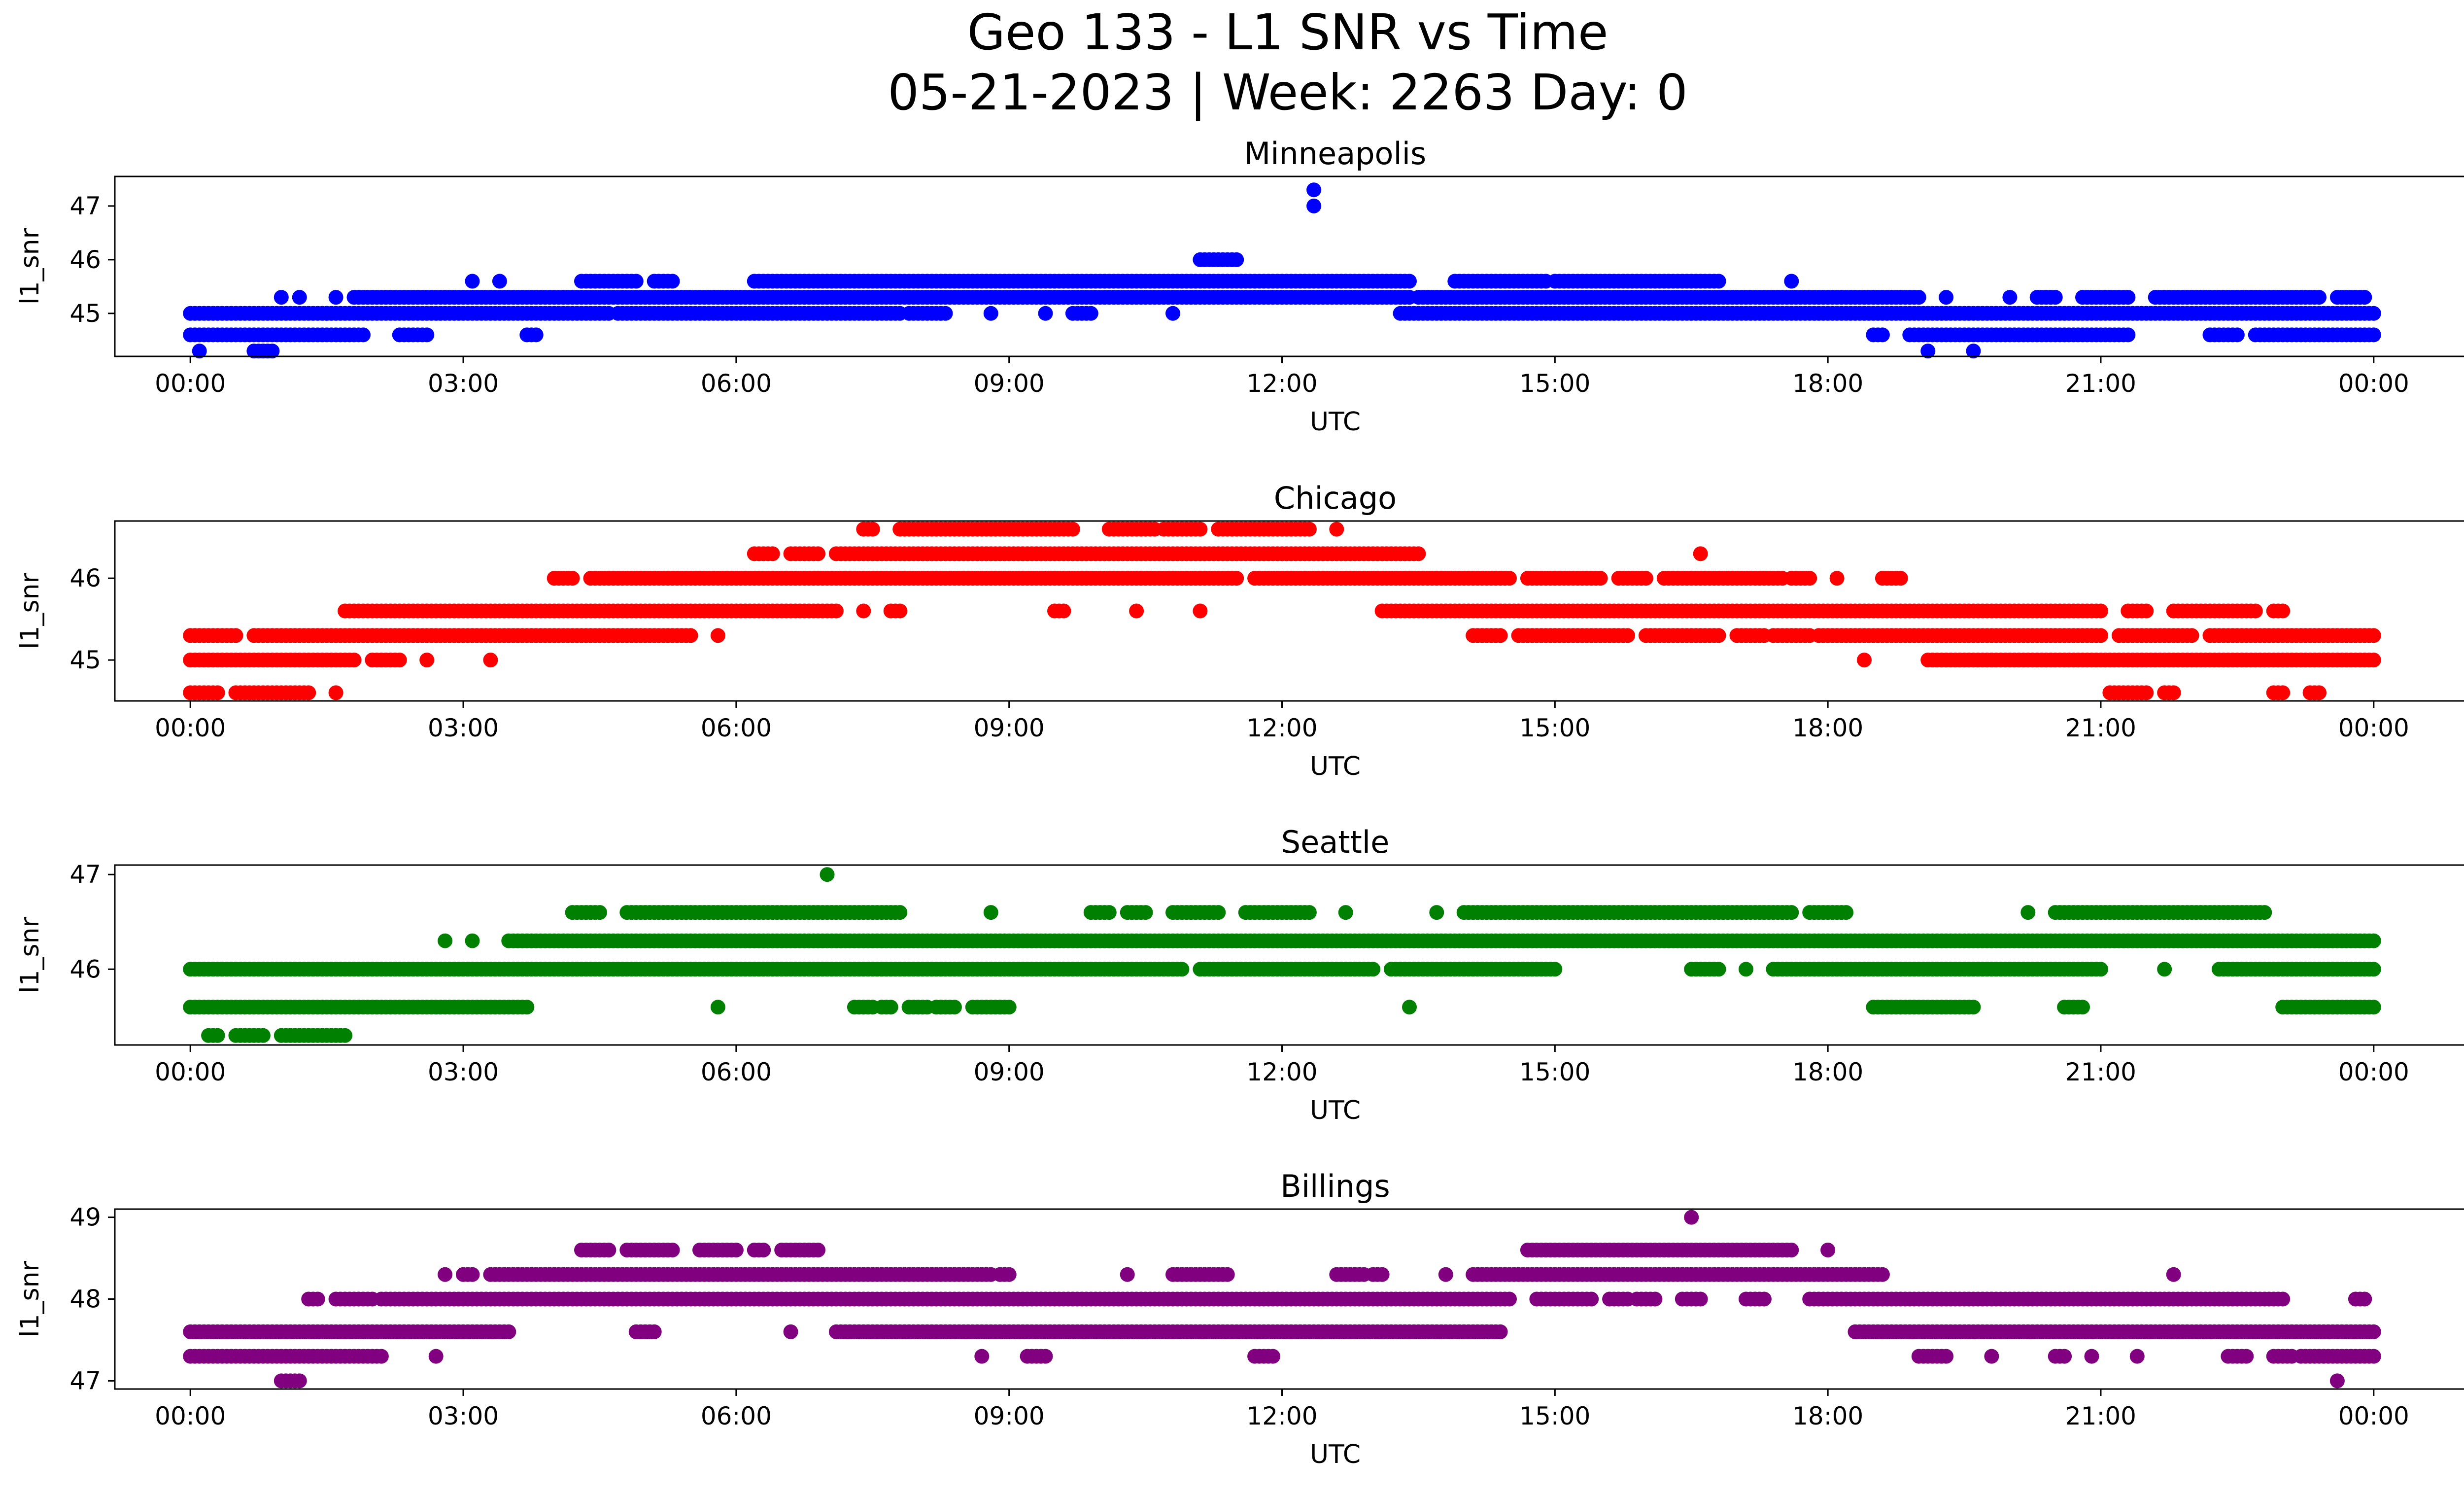 The height and width of the screenshot is (1495, 2464). Describe the element at coordinates (85, 206) in the screenshot. I see `y-tick-label: 47` at that location.